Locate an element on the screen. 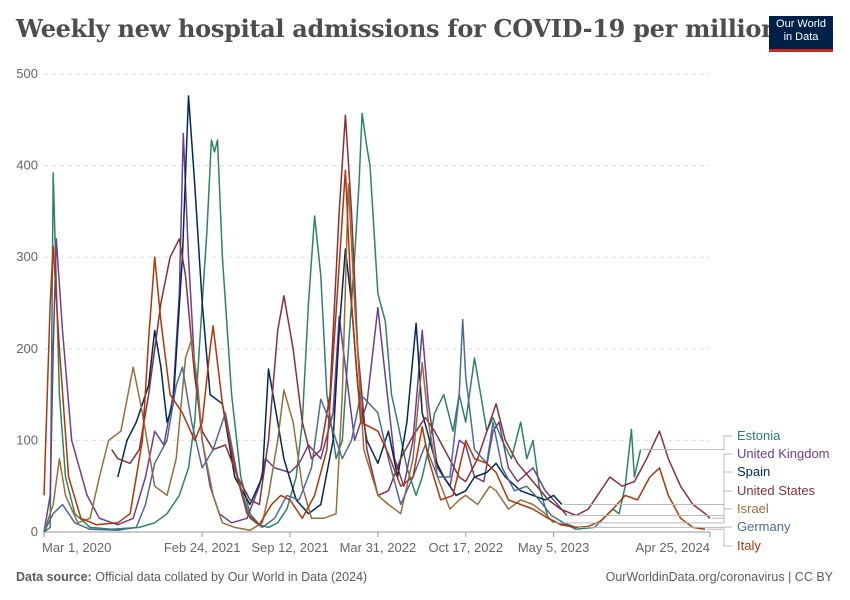 The width and height of the screenshot is (850, 600). x-tick-label: Mar 1, 2020 is located at coordinates (76, 547).